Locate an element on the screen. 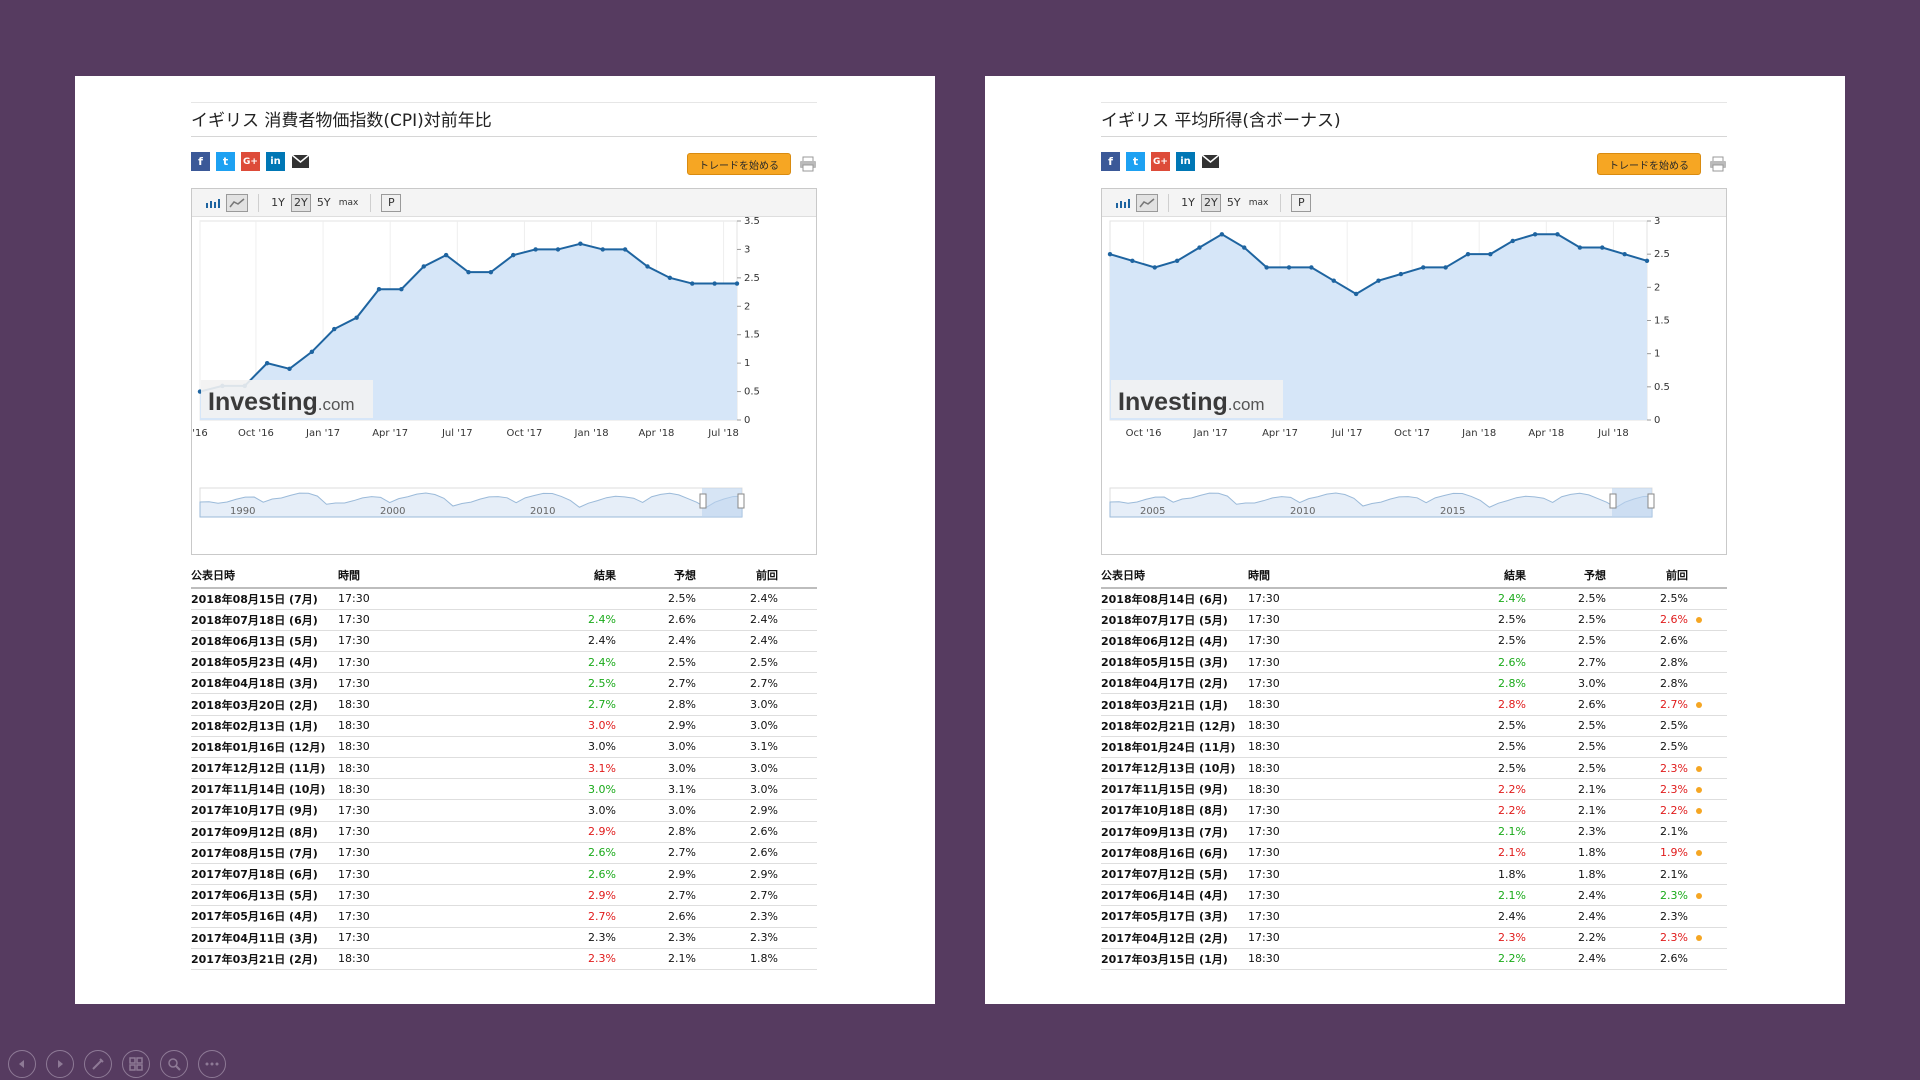 Image resolution: width=1920 pixels, height=1080 pixels. pen-icon is located at coordinates (98, 1064).